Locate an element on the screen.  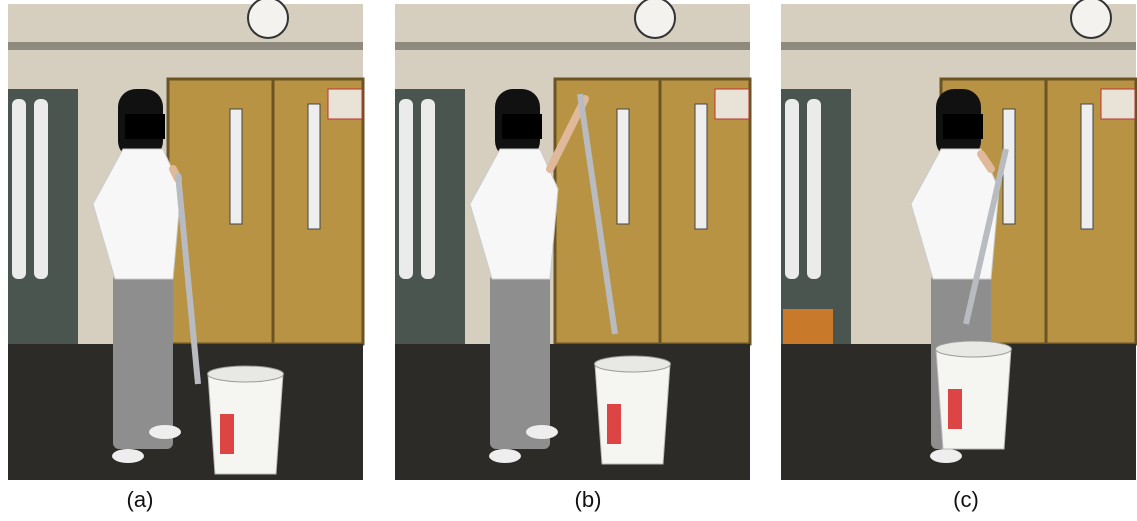
shirt is located at coordinates (514, 214).